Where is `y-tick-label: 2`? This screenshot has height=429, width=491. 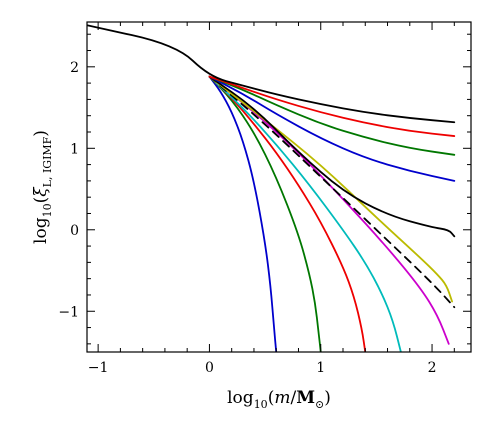
y-tick-label: 2 is located at coordinates (74, 68).